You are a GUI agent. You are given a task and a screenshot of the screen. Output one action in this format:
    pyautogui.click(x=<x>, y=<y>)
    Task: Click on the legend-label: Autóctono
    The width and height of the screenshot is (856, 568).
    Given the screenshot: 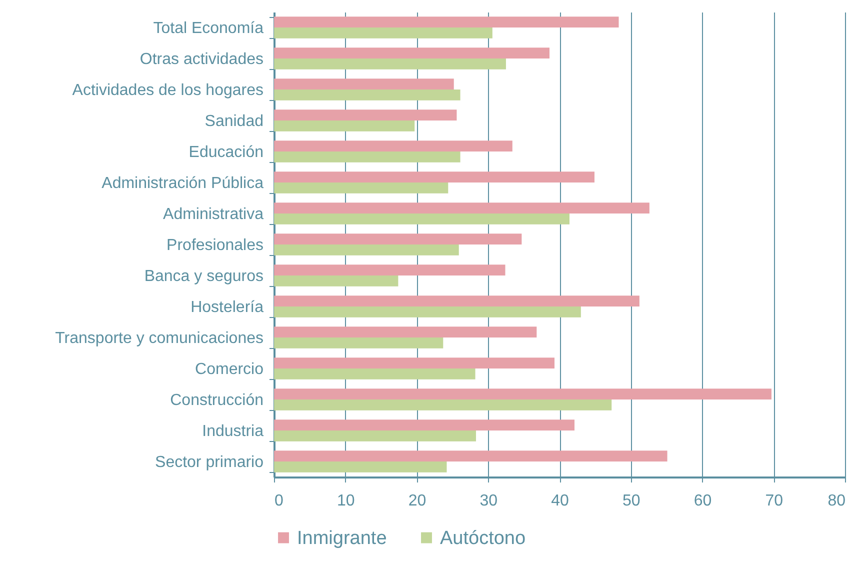 What is the action you would take?
    pyautogui.click(x=483, y=538)
    